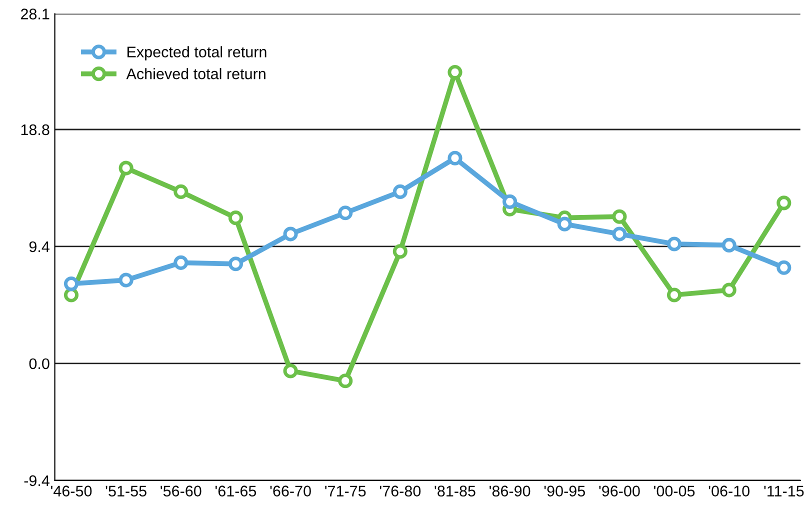  Describe the element at coordinates (35, 14) in the screenshot. I see `y-tick-label: 28.1` at that location.